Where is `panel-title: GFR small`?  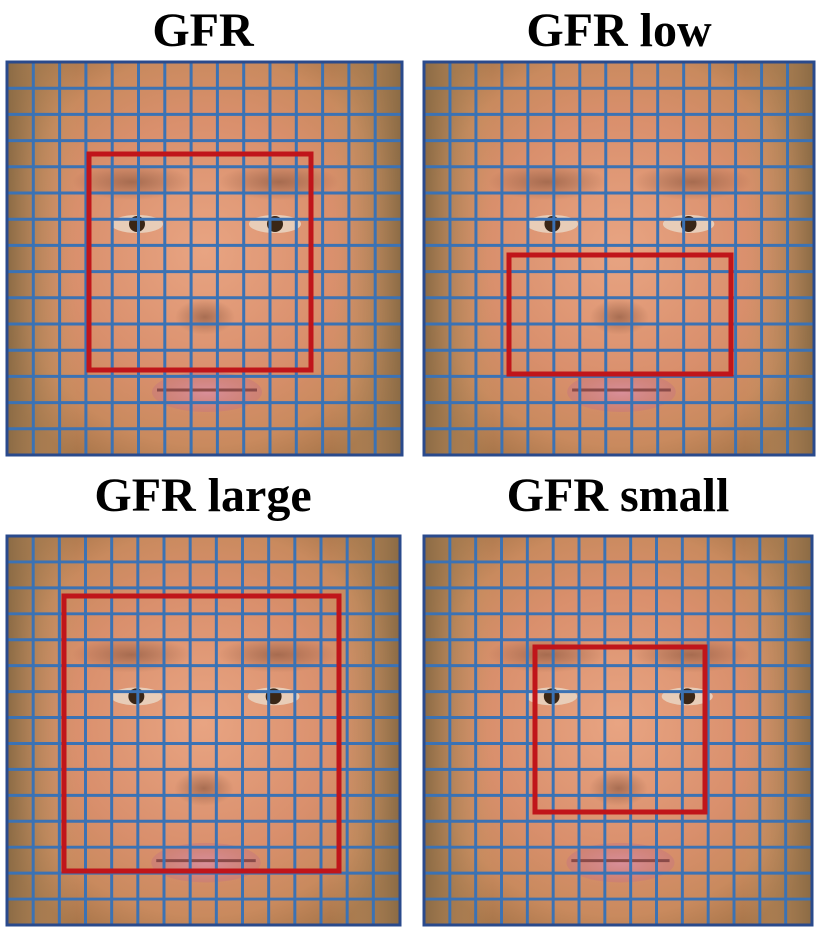 panel-title: GFR small is located at coordinates (618, 495).